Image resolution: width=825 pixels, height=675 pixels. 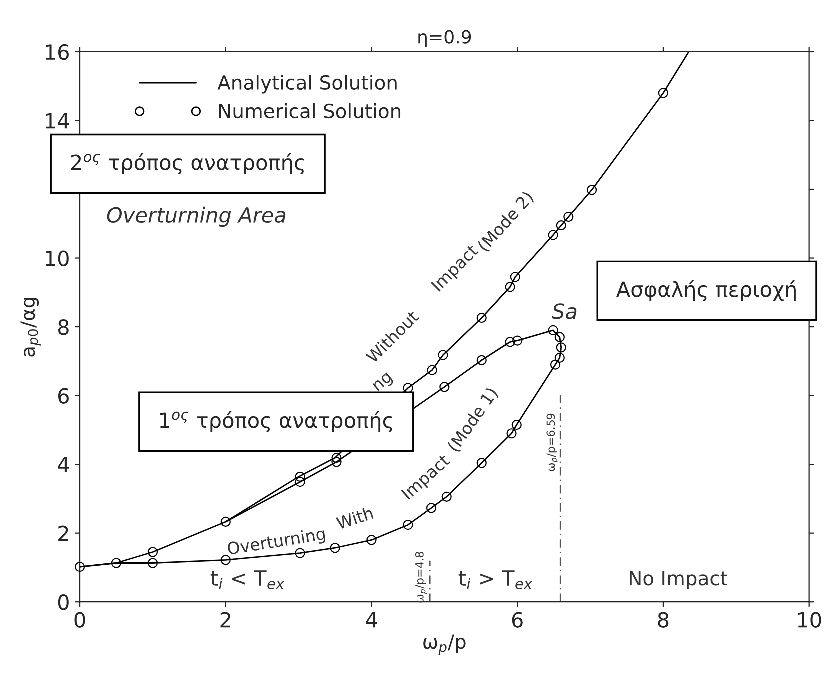 I want to click on y-tick-label: 0, so click(x=63, y=602).